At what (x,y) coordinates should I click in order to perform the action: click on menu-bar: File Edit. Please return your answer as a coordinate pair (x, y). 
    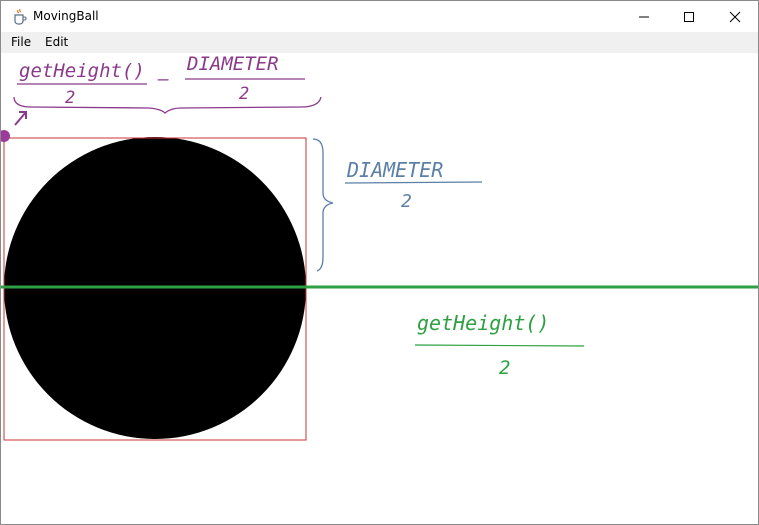
    Looking at the image, I should click on (379, 42).